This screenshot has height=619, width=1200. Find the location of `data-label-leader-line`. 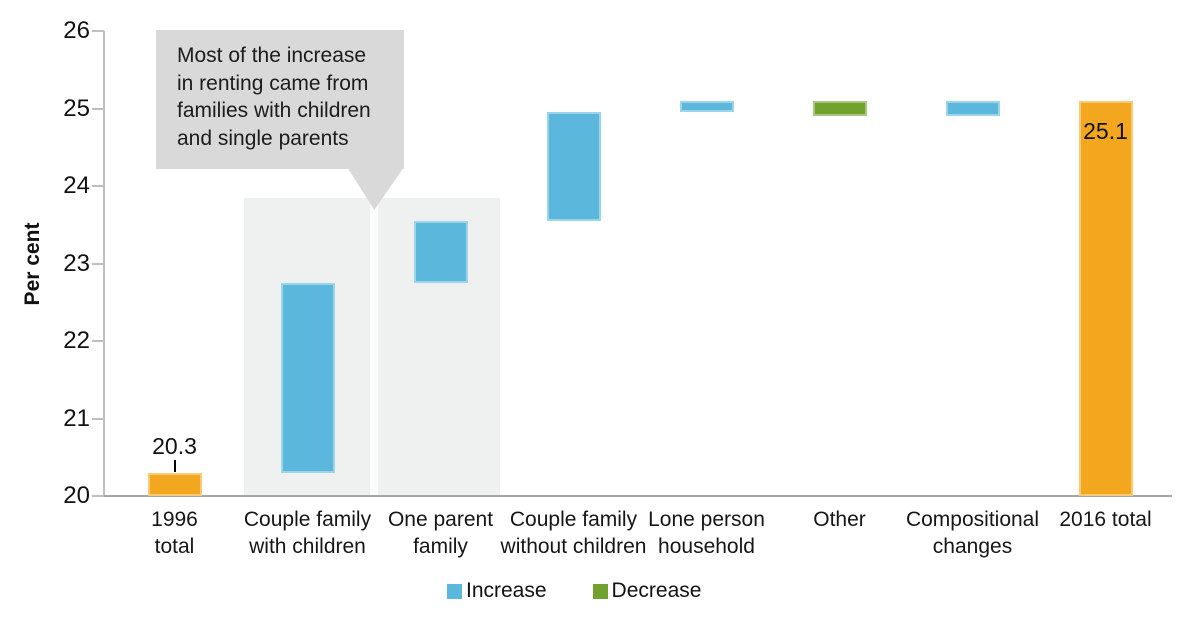

data-label-leader-line is located at coordinates (174, 465).